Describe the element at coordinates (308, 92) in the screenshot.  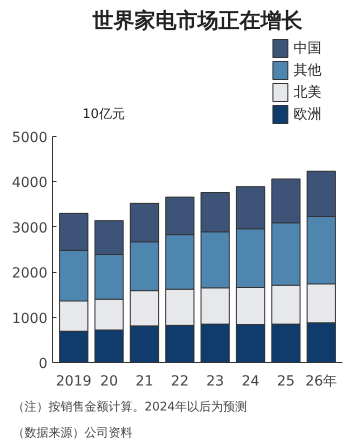
I see `legend-label: 北美` at that location.